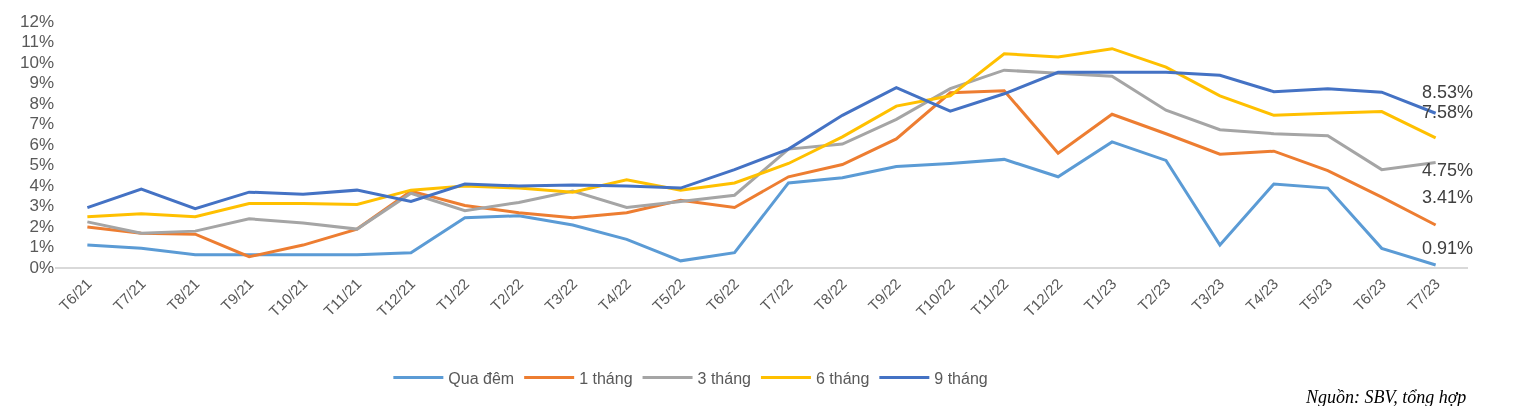 This screenshot has height=406, width=1538. Describe the element at coordinates (1448, 248) in the screenshot. I see `annotation: 0.91%` at that location.